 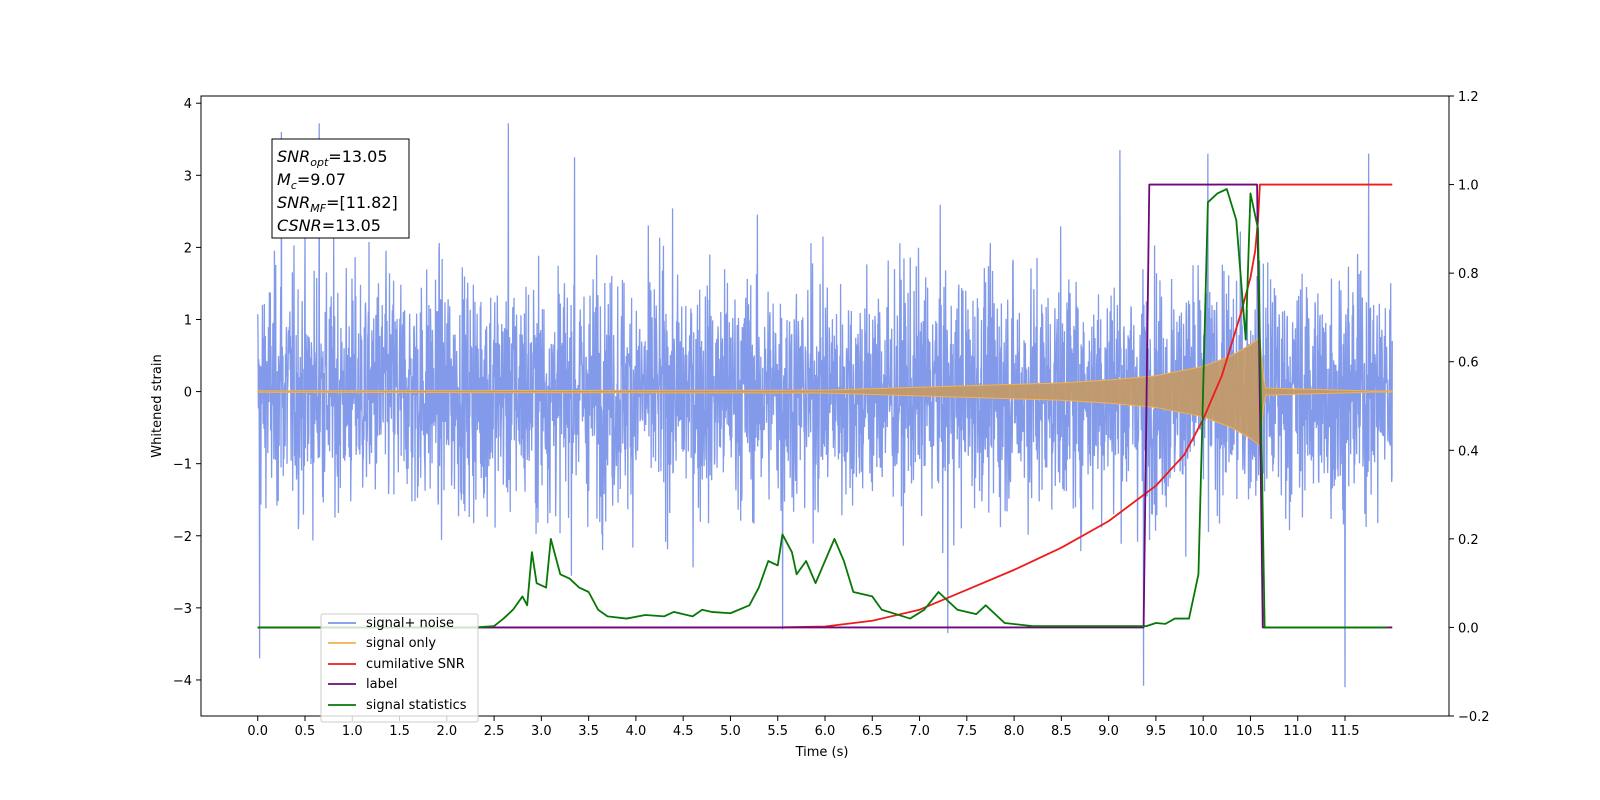 I want to click on y-right-tick-label: 1.0, so click(x=1468, y=186).